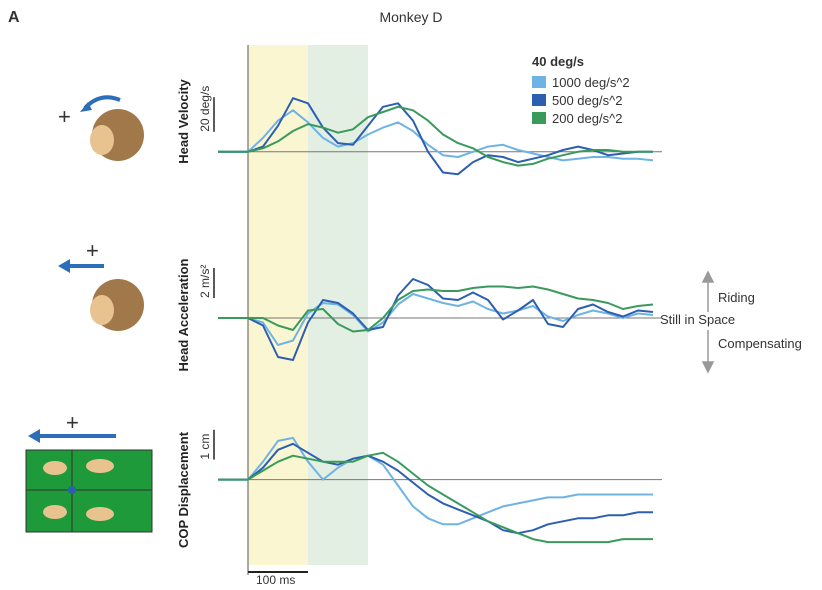 Image resolution: width=822 pixels, height=590 pixels. I want to click on scale-label: 2 m/s², so click(205, 281).